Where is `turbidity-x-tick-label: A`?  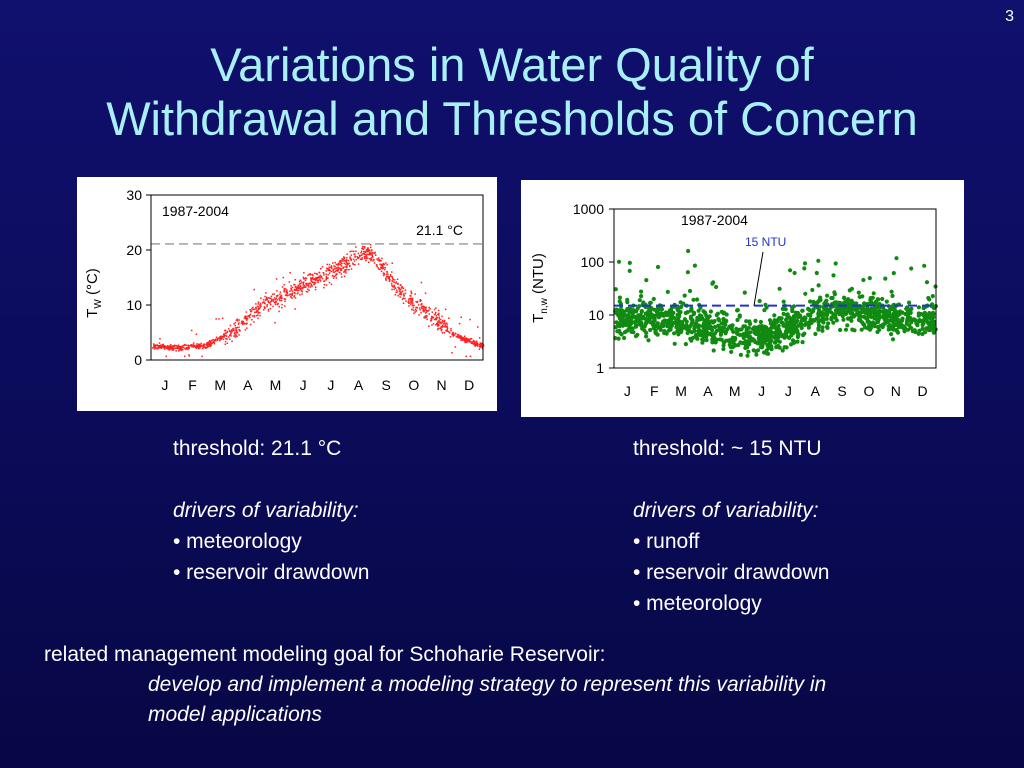
turbidity-x-tick-label: A is located at coordinates (708, 391).